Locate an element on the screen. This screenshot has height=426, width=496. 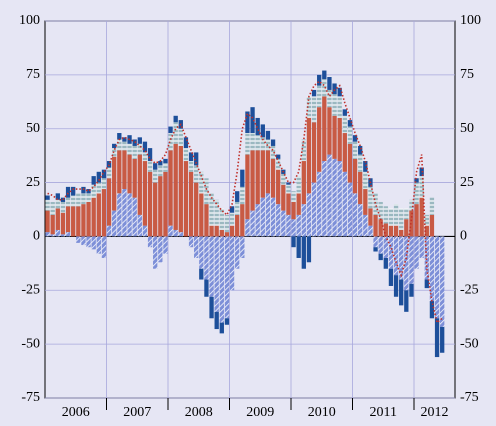
y2-tick-label: 75 is located at coordinates (467, 74).